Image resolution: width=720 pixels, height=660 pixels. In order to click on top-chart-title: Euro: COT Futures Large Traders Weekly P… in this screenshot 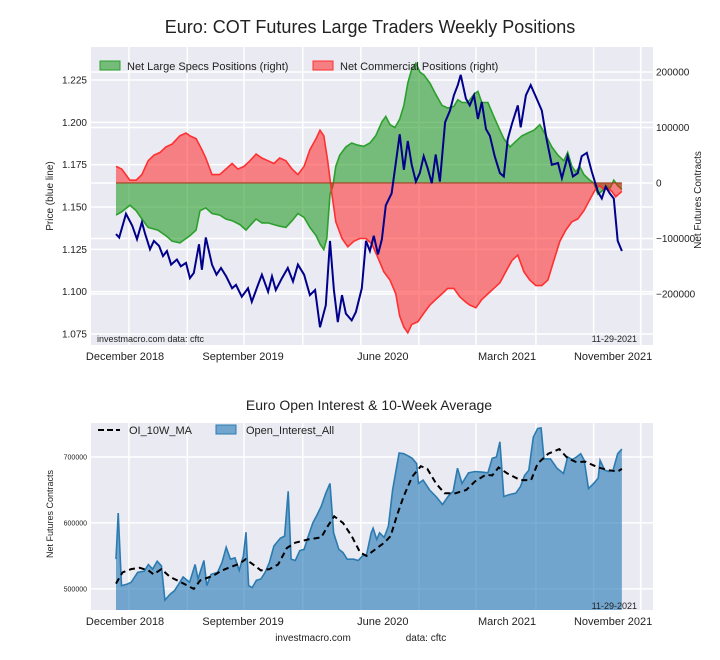, I will do `click(370, 27)`.